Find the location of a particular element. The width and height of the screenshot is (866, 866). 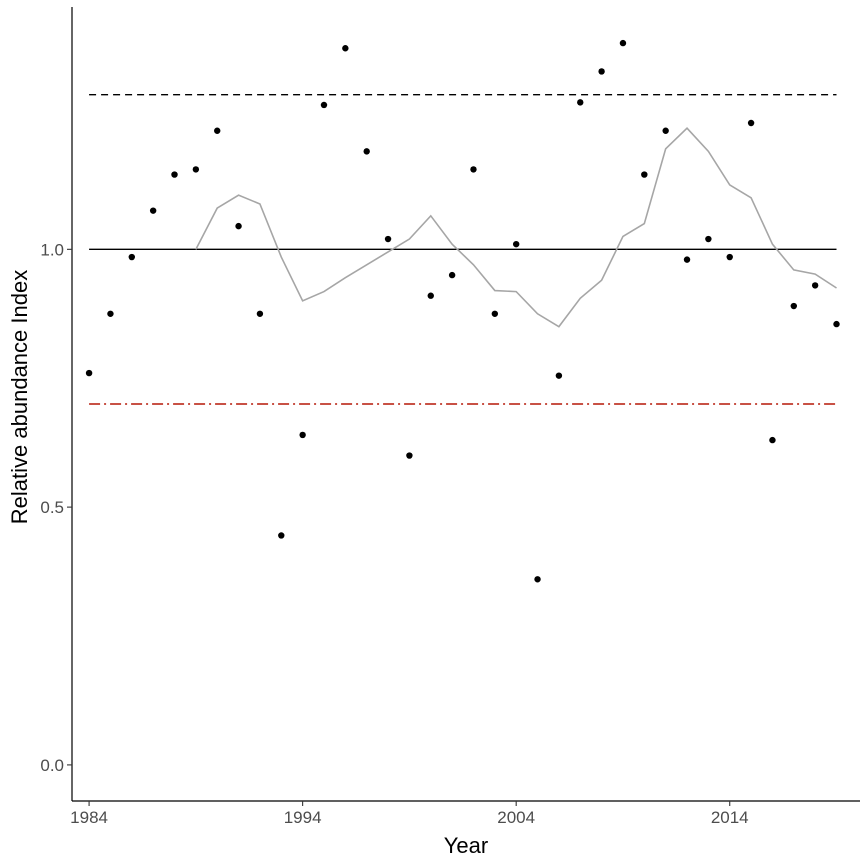

x-tick-label: 2014 is located at coordinates (730, 817).